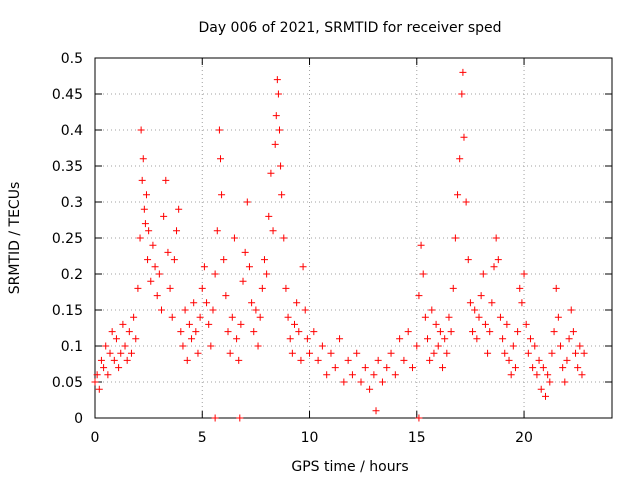 The image size is (640, 480). What do you see at coordinates (417, 438) in the screenshot?
I see `x-tick-label: 15` at bounding box center [417, 438].